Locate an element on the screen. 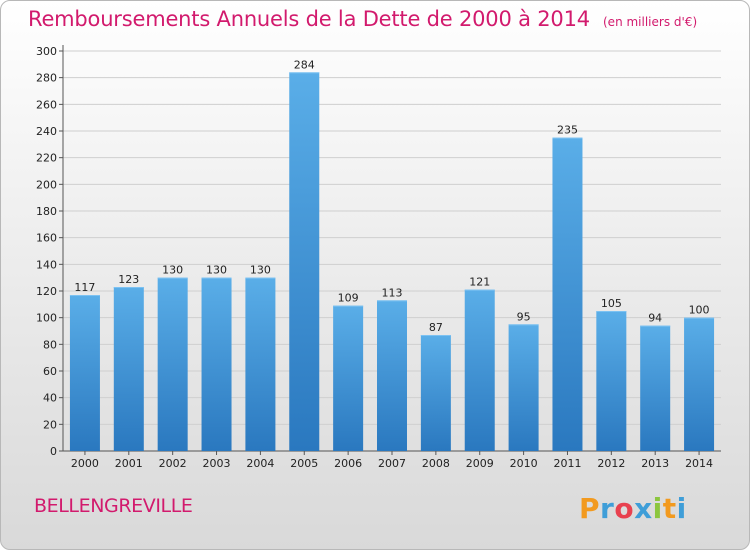 This screenshot has height=550, width=750. y-tick-label: 60 is located at coordinates (50, 371).